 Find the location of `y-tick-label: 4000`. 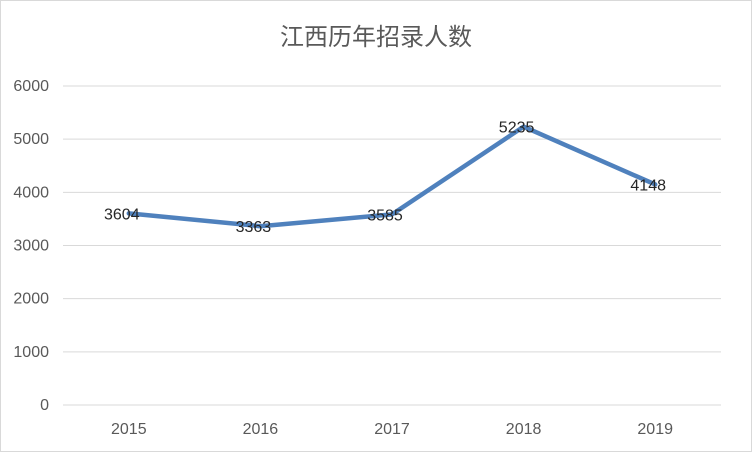

y-tick-label: 4000 is located at coordinates (31, 192).